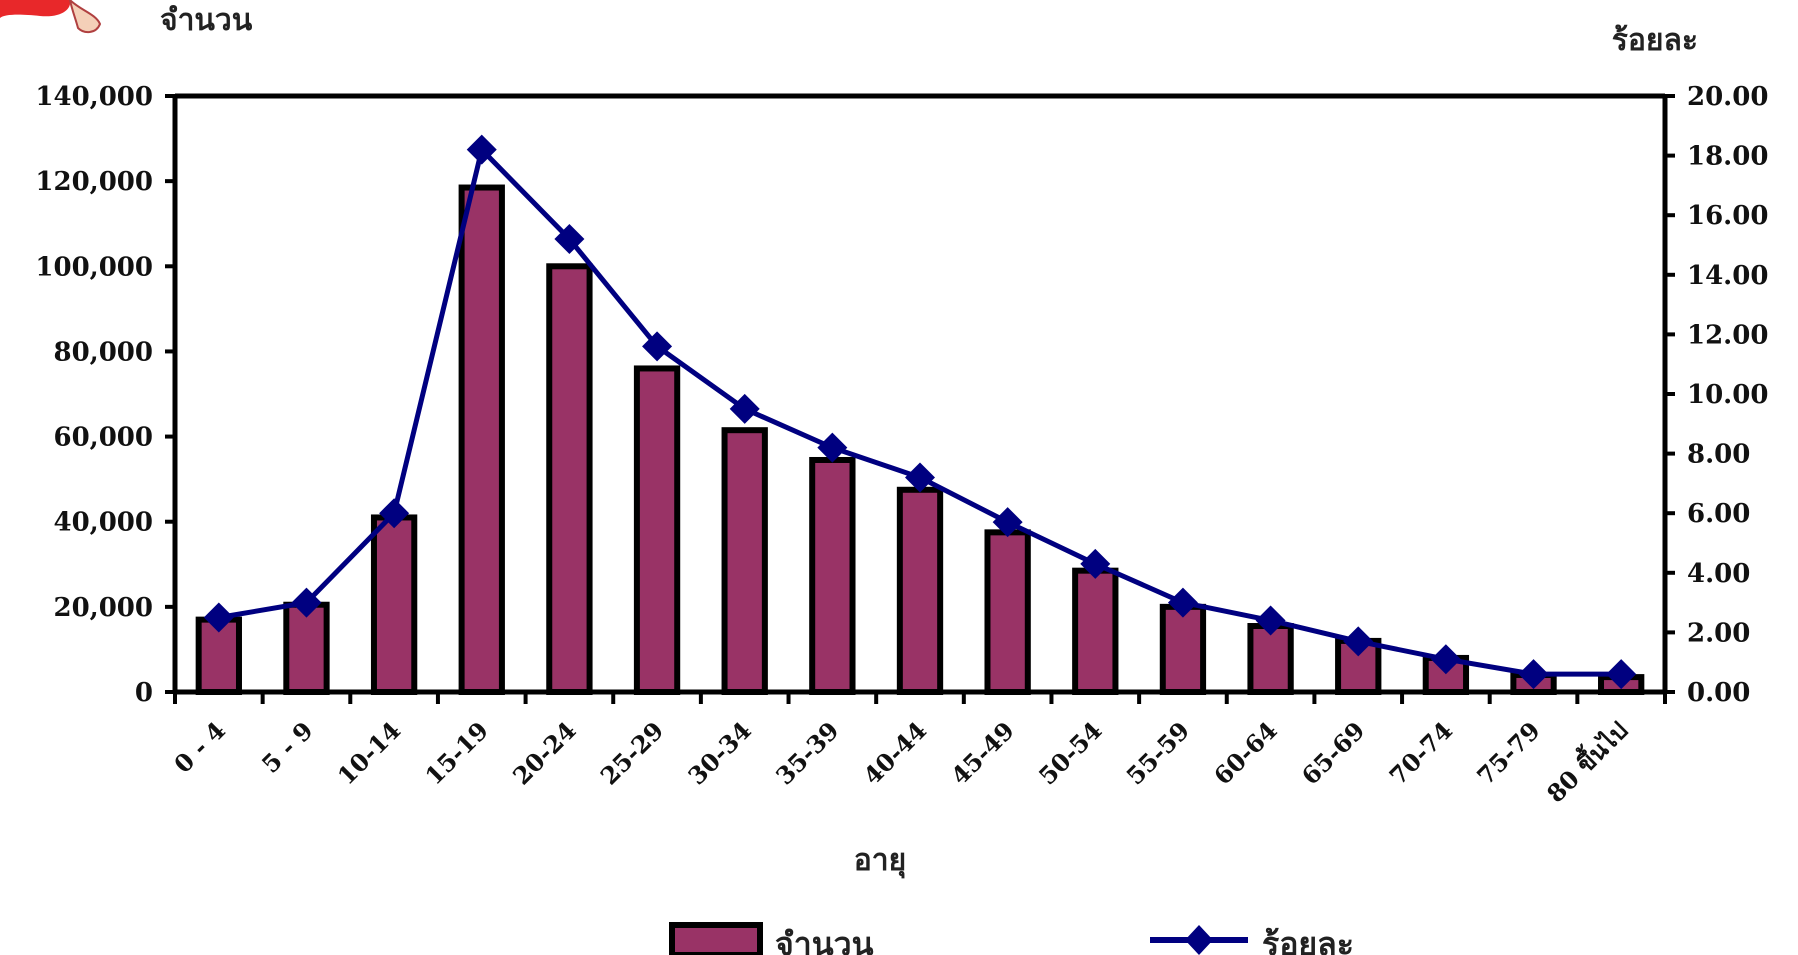 This screenshot has height=955, width=1798. I want to click on right-tick-label: 8.00, so click(1718, 455).